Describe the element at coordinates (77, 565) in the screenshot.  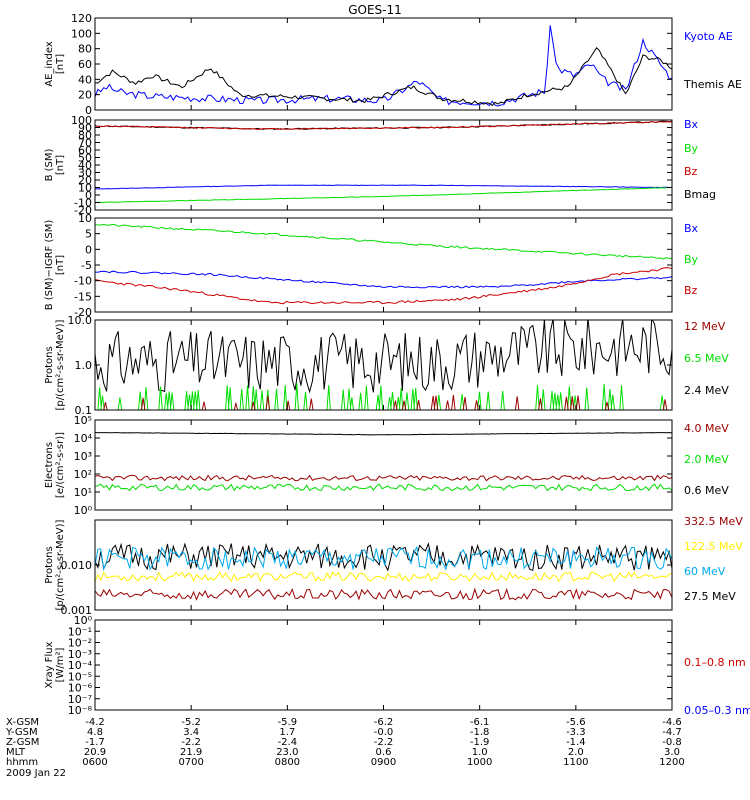
I see `y-tick-label: 0.010` at that location.